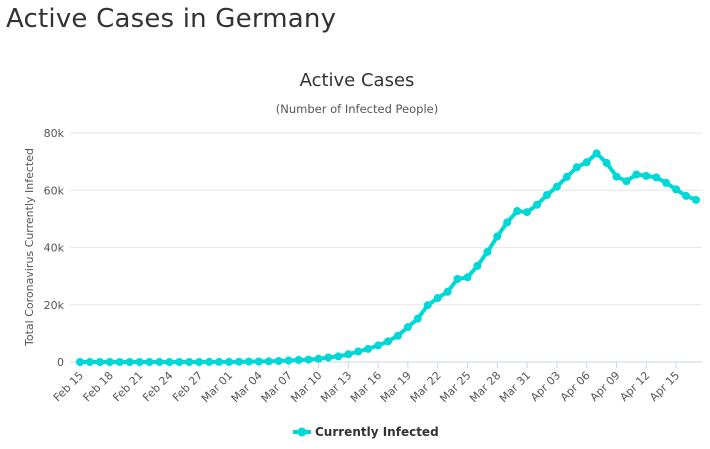 This screenshot has height=449, width=710. Describe the element at coordinates (366, 387) in the screenshot. I see `x-tick-label: Mar 16` at that location.